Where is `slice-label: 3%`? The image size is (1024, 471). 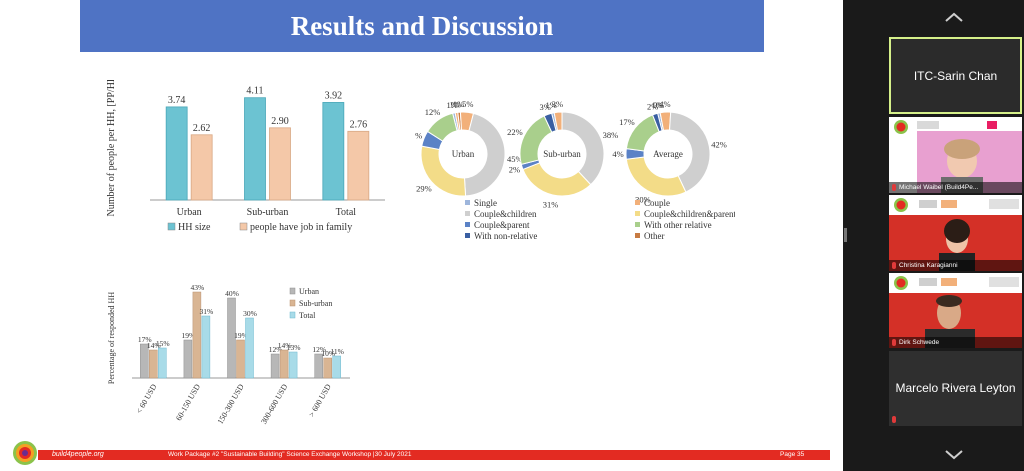
slice-label: 3% is located at coordinates (557, 104).